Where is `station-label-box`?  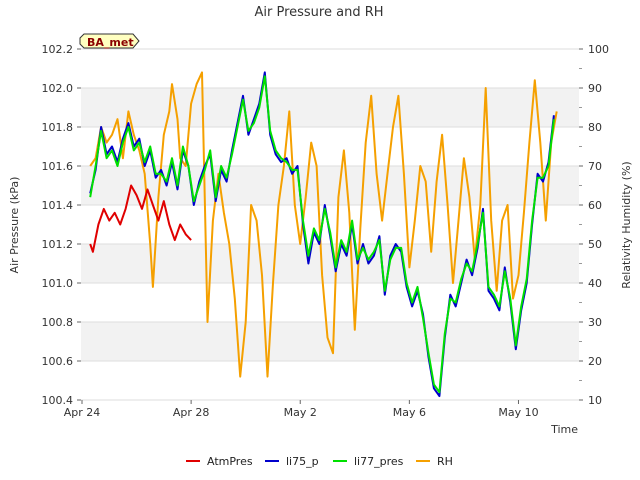 station-label-box is located at coordinates (109, 41).